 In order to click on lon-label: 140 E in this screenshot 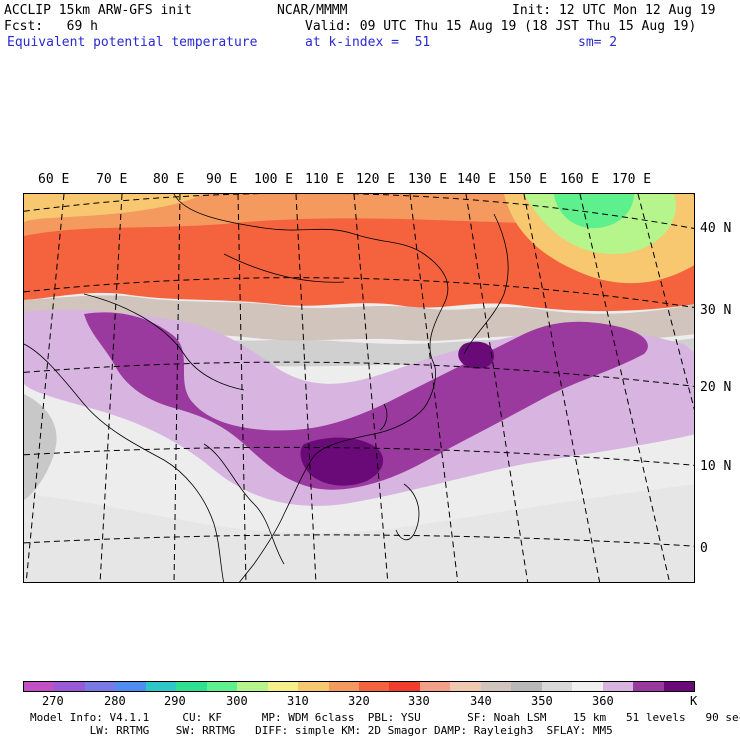, I will do `click(477, 179)`.